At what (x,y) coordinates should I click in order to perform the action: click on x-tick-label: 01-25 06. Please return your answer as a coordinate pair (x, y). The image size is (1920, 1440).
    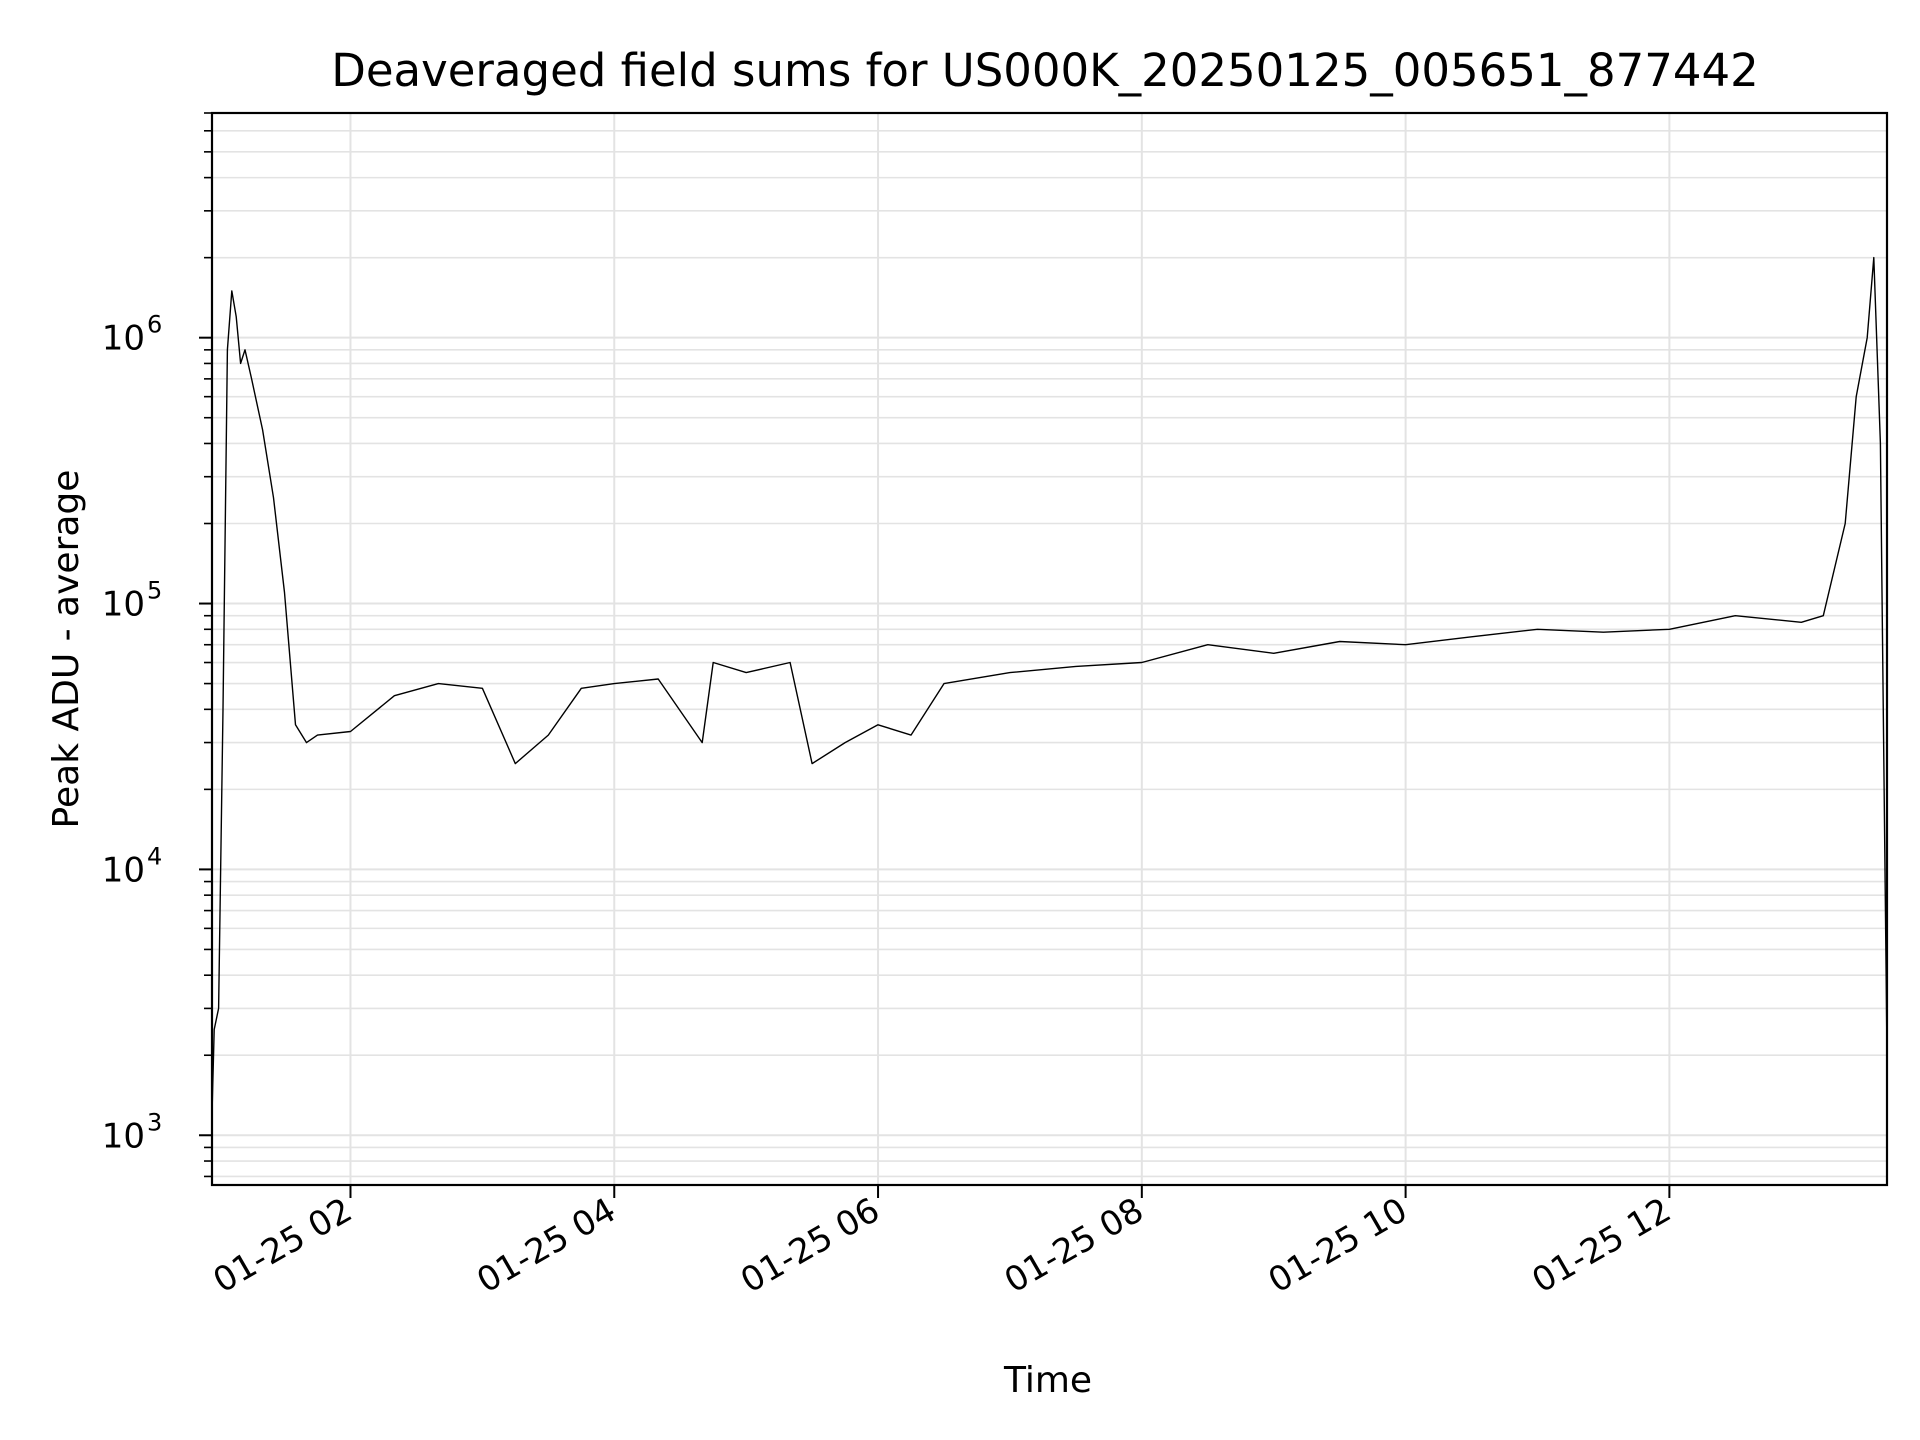
    Looking at the image, I should click on (810, 1245).